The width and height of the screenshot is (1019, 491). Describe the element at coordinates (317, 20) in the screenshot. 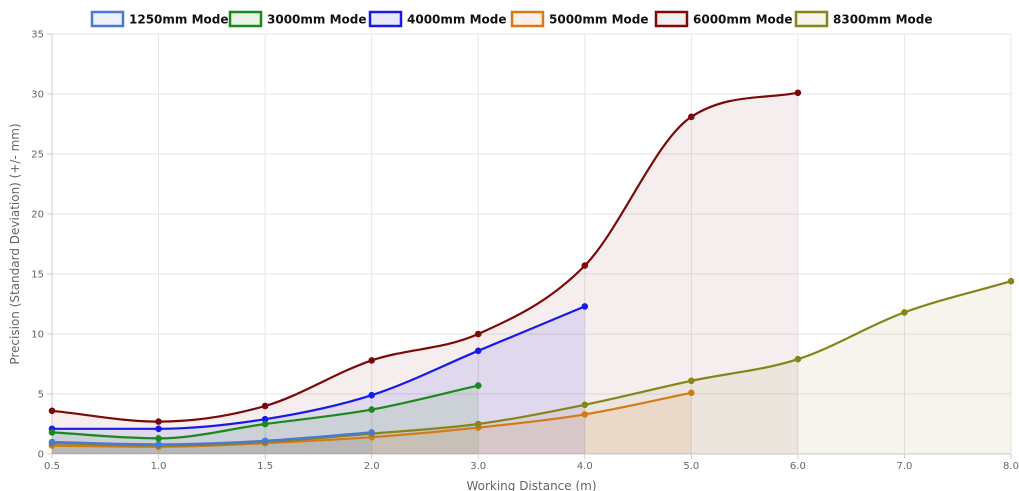

I see `legend-label: 3000mm Mode` at that location.